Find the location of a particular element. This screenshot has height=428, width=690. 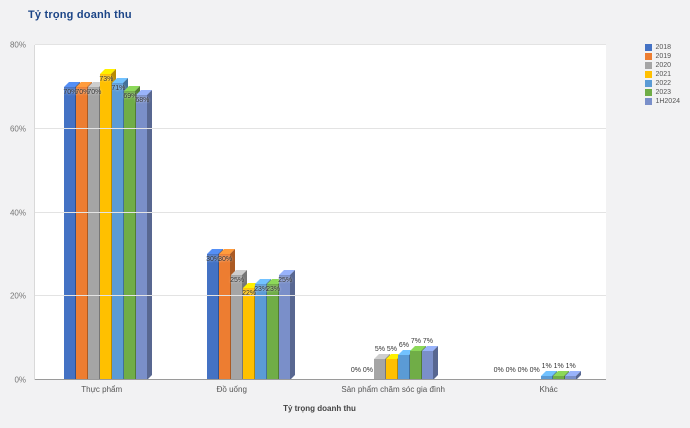

bar-value-label: 30% is located at coordinates (213, 260).